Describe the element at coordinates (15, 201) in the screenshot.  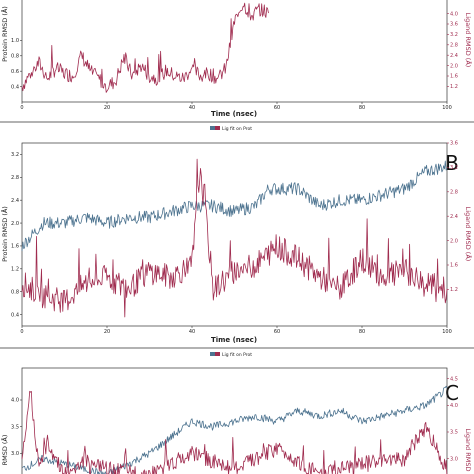
I see `left-tick-label: 2.4` at that location.